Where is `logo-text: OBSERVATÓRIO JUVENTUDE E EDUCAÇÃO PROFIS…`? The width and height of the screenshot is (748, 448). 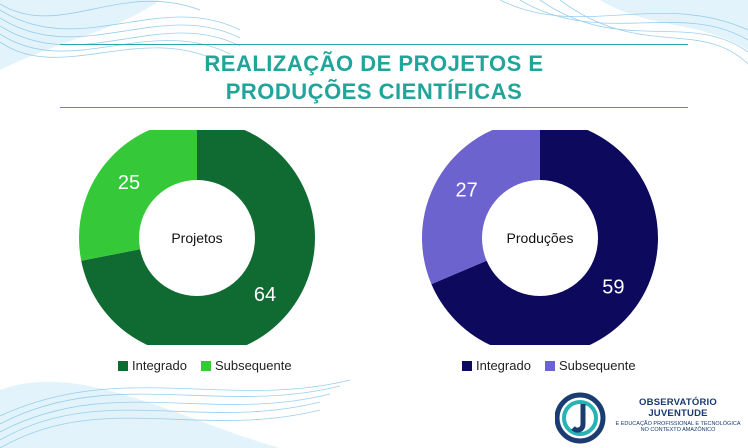 logo-text: OBSERVATÓRIO JUVENTUDE E EDUCAÇÃO PROFIS… is located at coordinates (678, 415).